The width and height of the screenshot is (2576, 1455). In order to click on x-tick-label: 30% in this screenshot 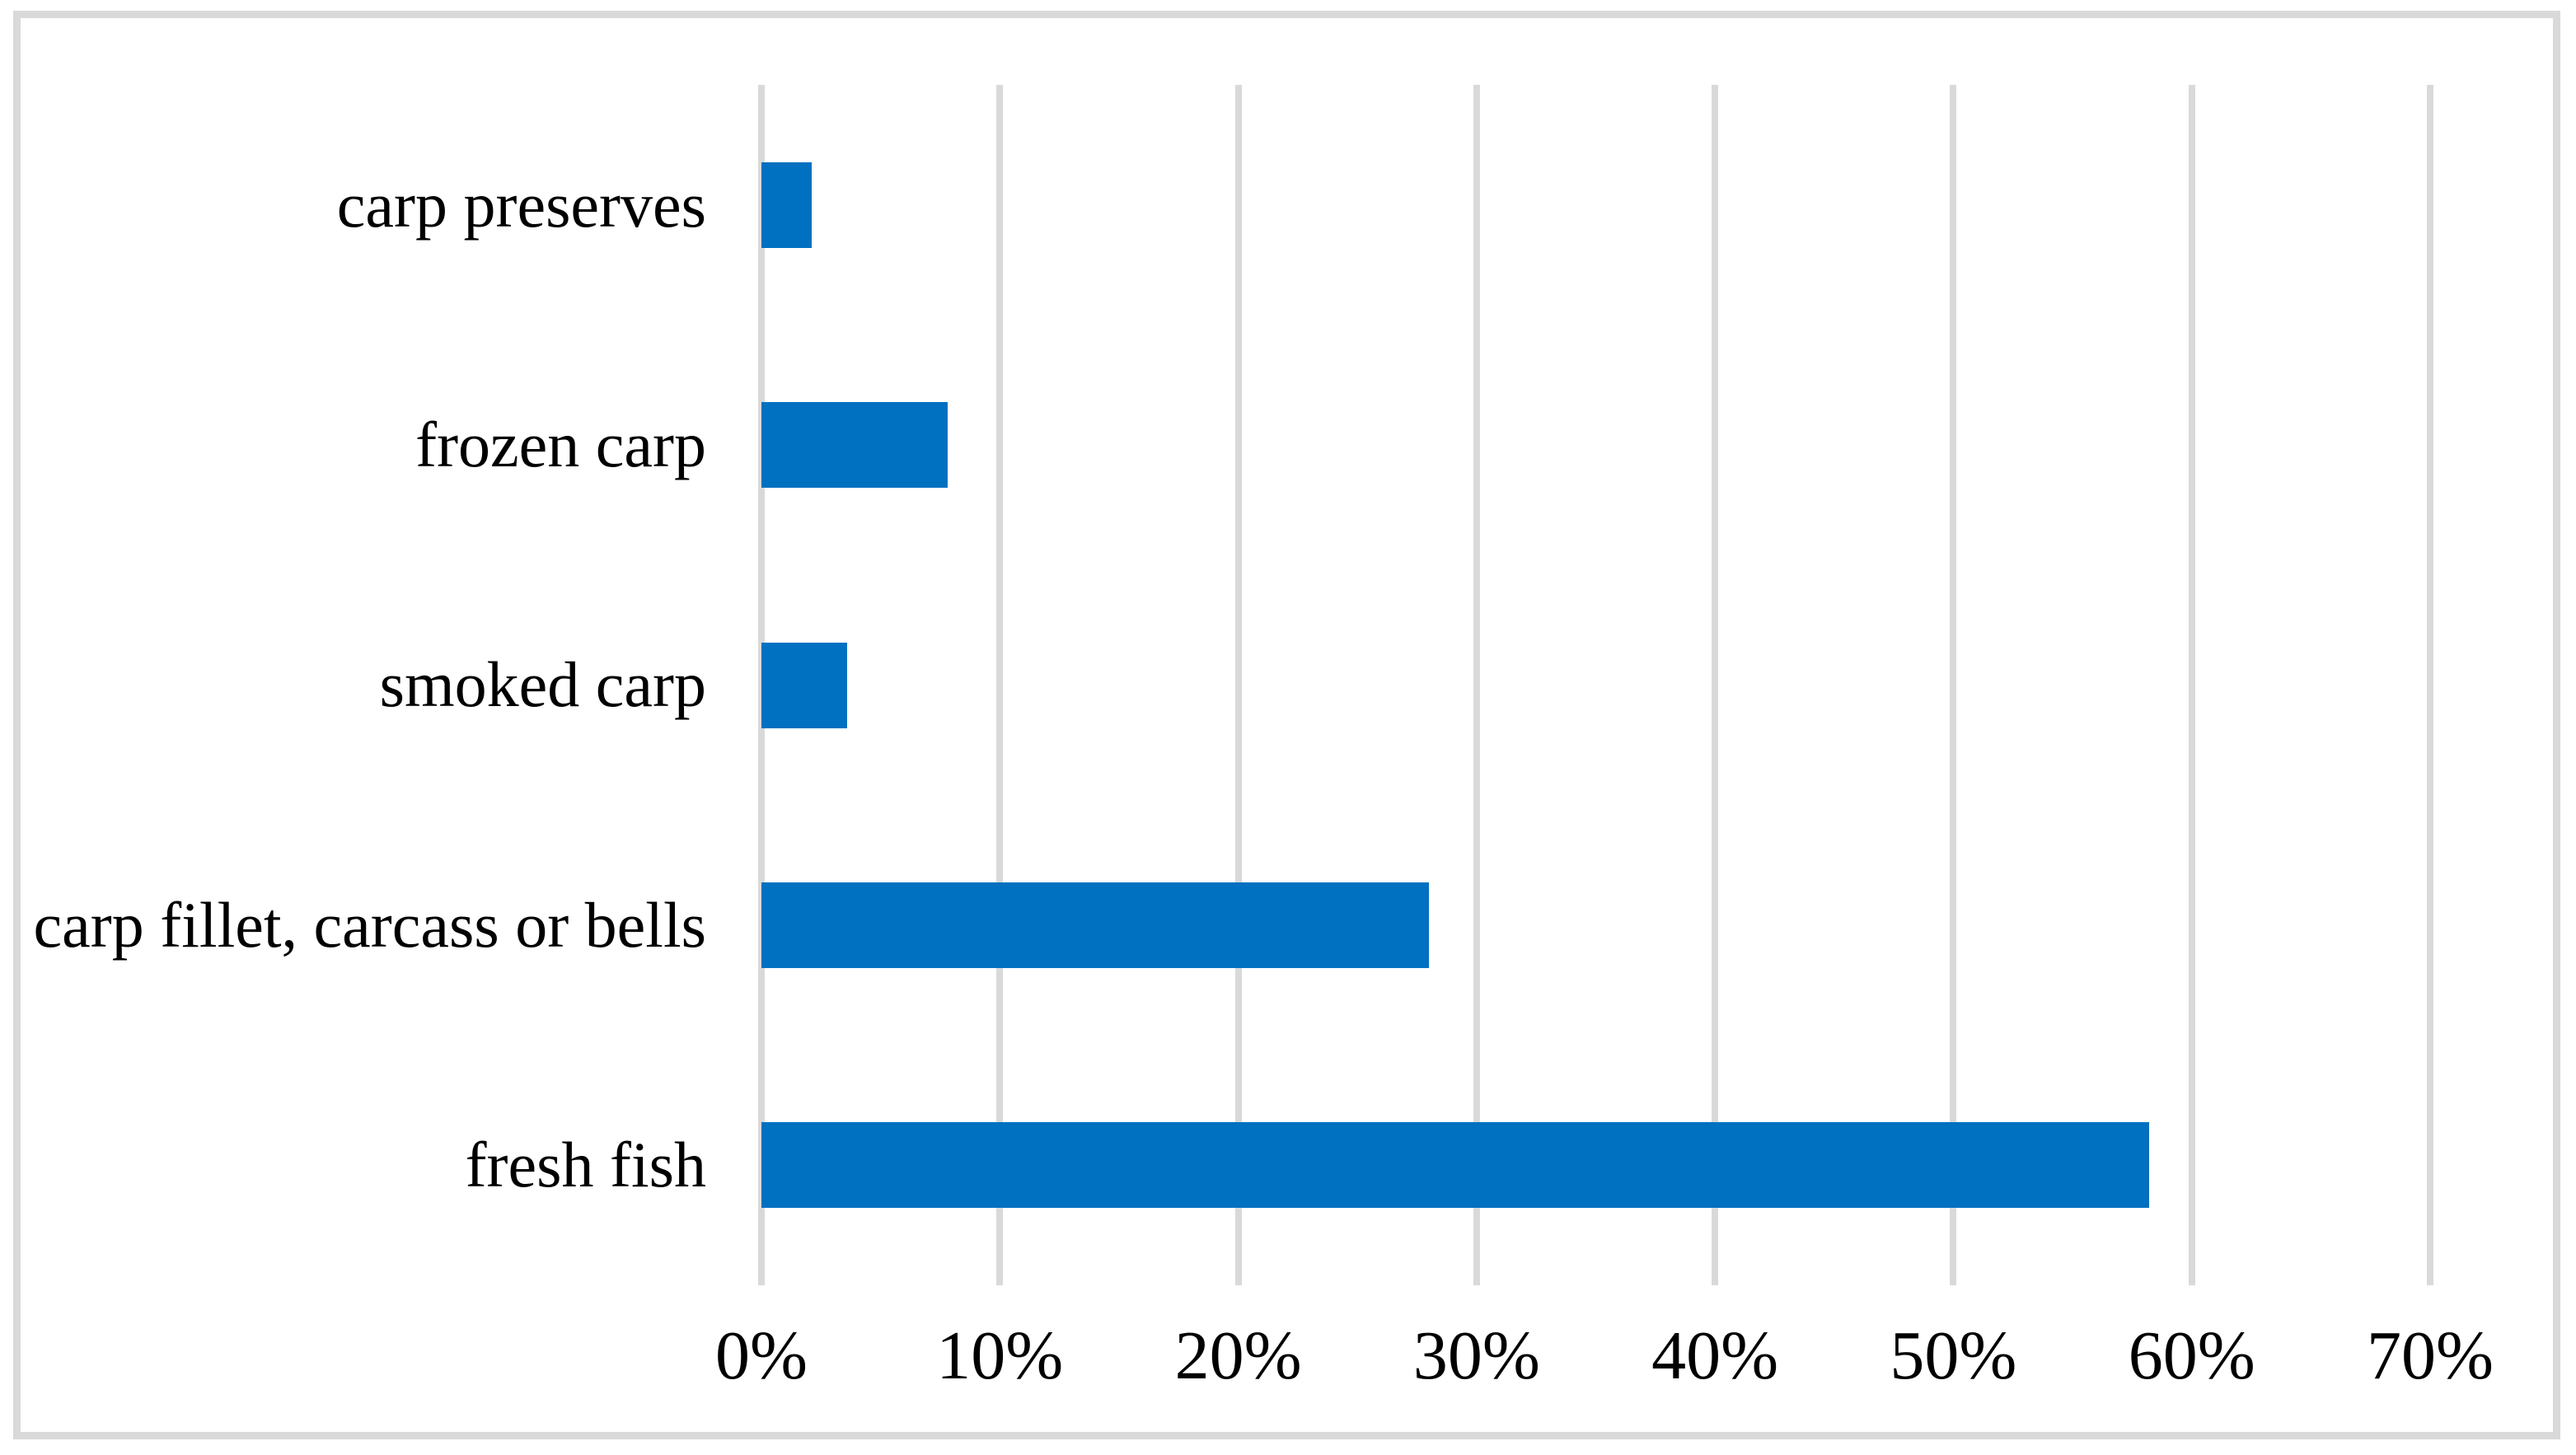, I will do `click(1476, 1355)`.